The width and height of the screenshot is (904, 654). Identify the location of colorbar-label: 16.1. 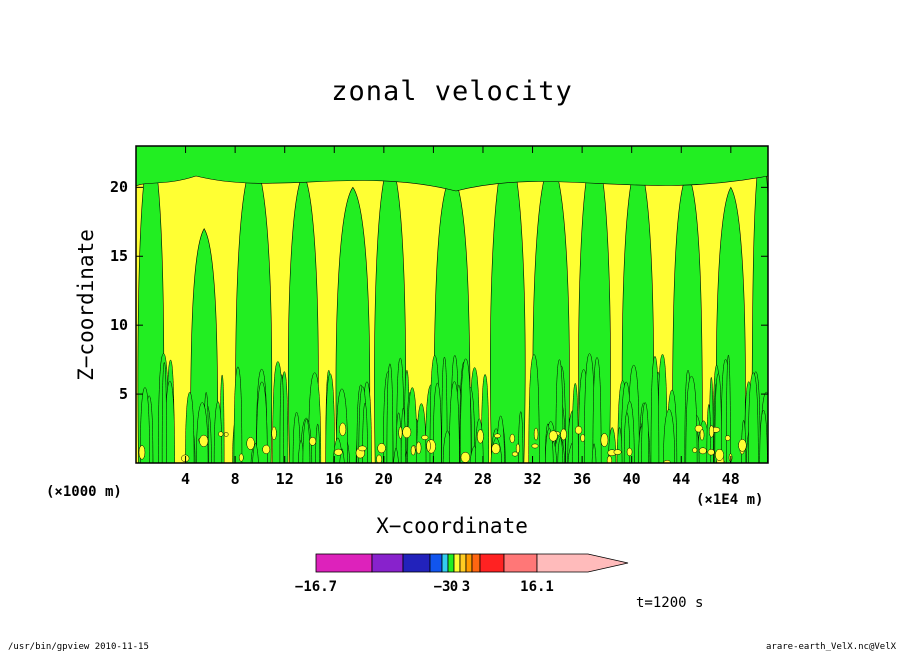
(537, 587).